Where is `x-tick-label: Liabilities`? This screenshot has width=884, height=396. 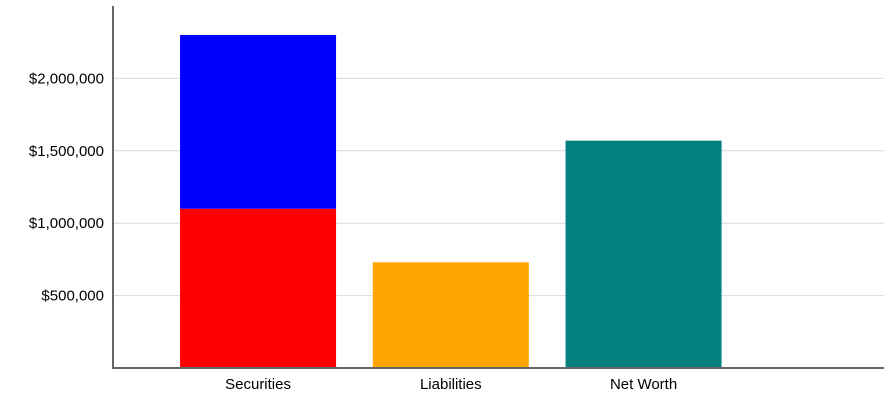 x-tick-label: Liabilities is located at coordinates (451, 384).